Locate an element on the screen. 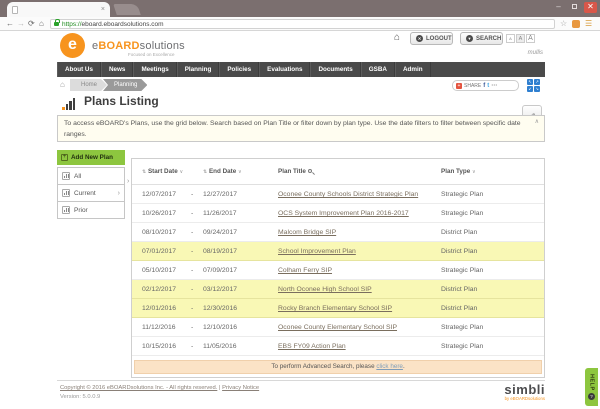  plan-title-cell: Malcom Bridge SIP is located at coordinates (307, 232).